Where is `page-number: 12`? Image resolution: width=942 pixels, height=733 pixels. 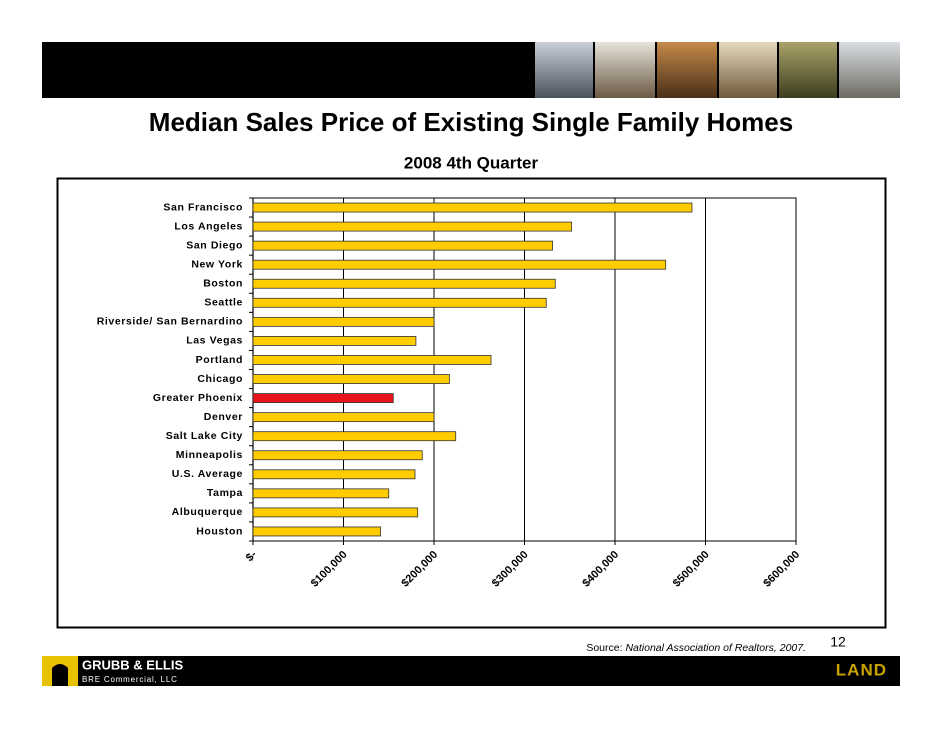
page-number: 12 is located at coordinates (838, 642).